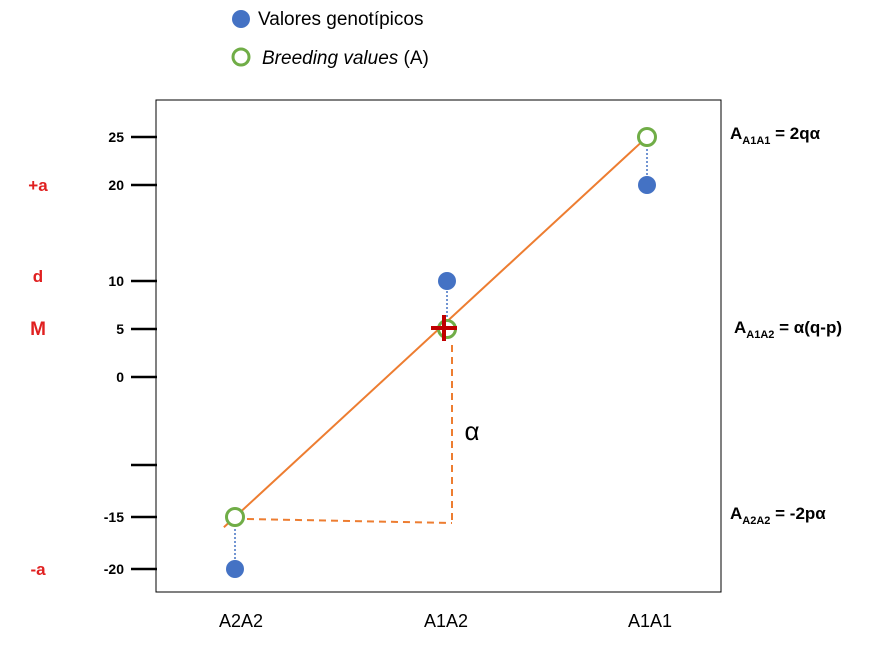 This screenshot has height=649, width=876. What do you see at coordinates (795, 133) in the screenshot?
I see `formula-rest: = 2qα` at bounding box center [795, 133].